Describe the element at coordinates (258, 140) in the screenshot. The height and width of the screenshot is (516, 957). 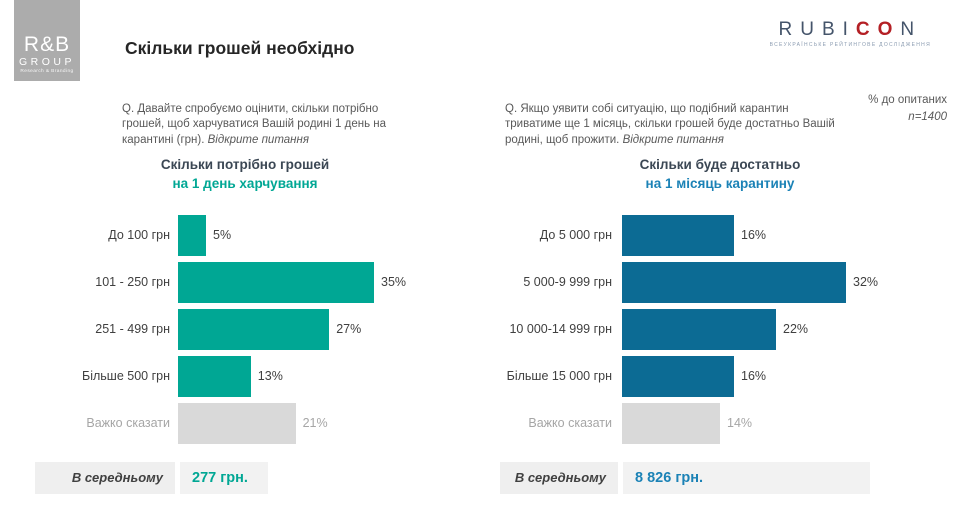
I see `question-left-note: Відкрите питання` at that location.